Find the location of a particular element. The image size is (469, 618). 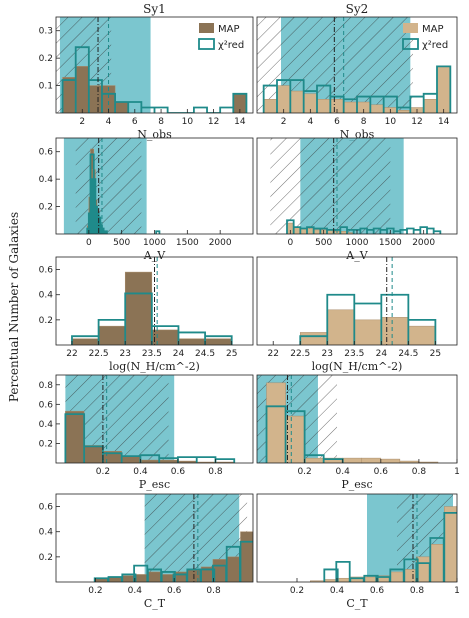

panel-sy2-ct: 0.2 0.4 0.6 0.8 1 C_T is located at coordinates (358, 551).